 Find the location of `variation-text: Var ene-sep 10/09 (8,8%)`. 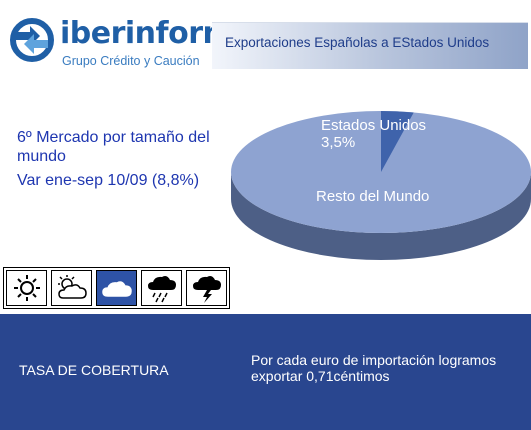

variation-text: Var ene-sep 10/09 (8,8%) is located at coordinates (108, 180).